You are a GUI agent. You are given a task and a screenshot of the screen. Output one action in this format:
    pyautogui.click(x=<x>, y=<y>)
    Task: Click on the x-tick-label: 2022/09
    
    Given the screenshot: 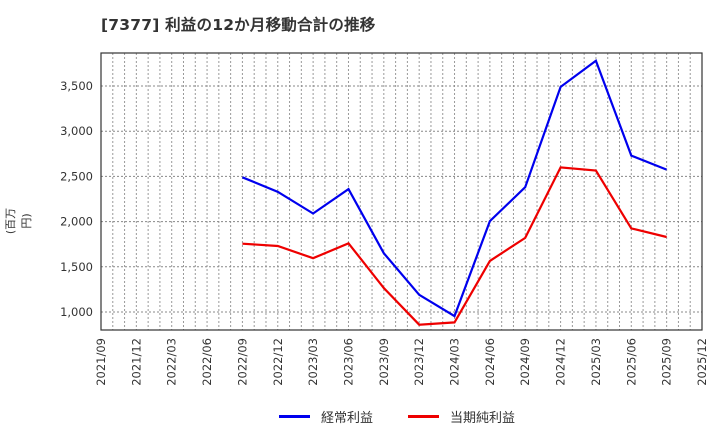 What is the action you would take?
    pyautogui.click(x=242, y=362)
    